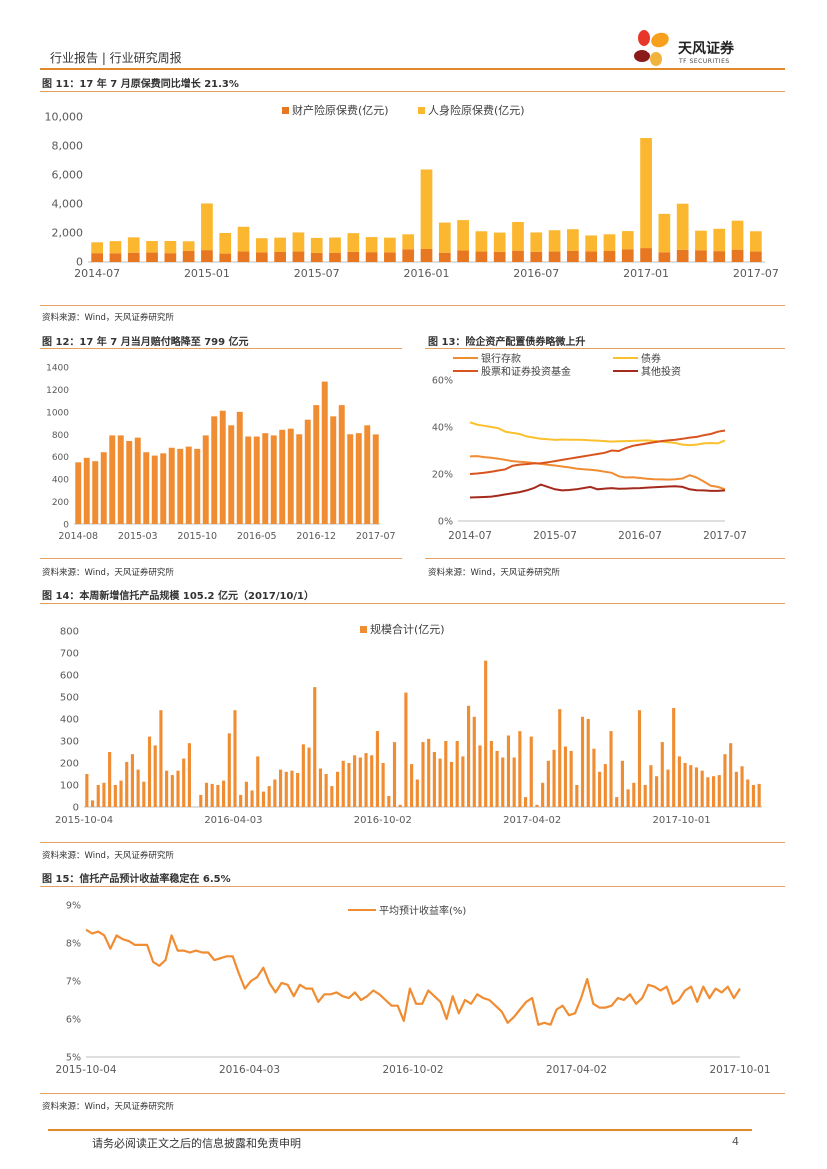  What do you see at coordinates (442, 428) in the screenshot?
I see `y-tick-label: 40%` at bounding box center [442, 428].